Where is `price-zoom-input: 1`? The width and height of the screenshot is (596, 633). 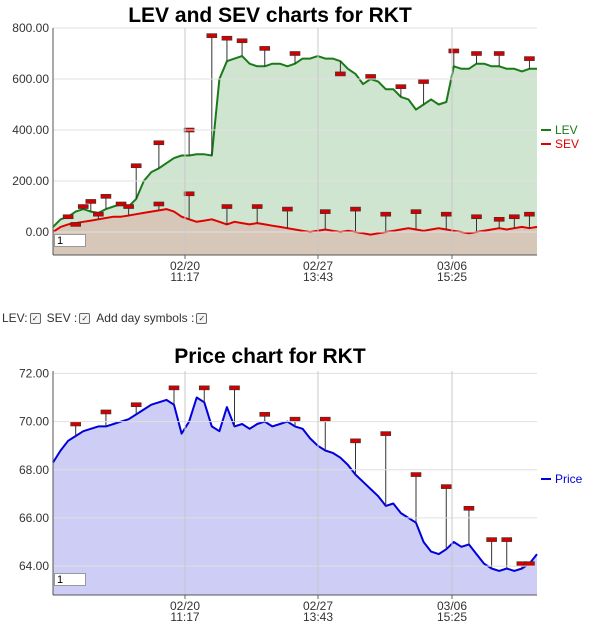 price-zoom-input: 1 is located at coordinates (70, 579).